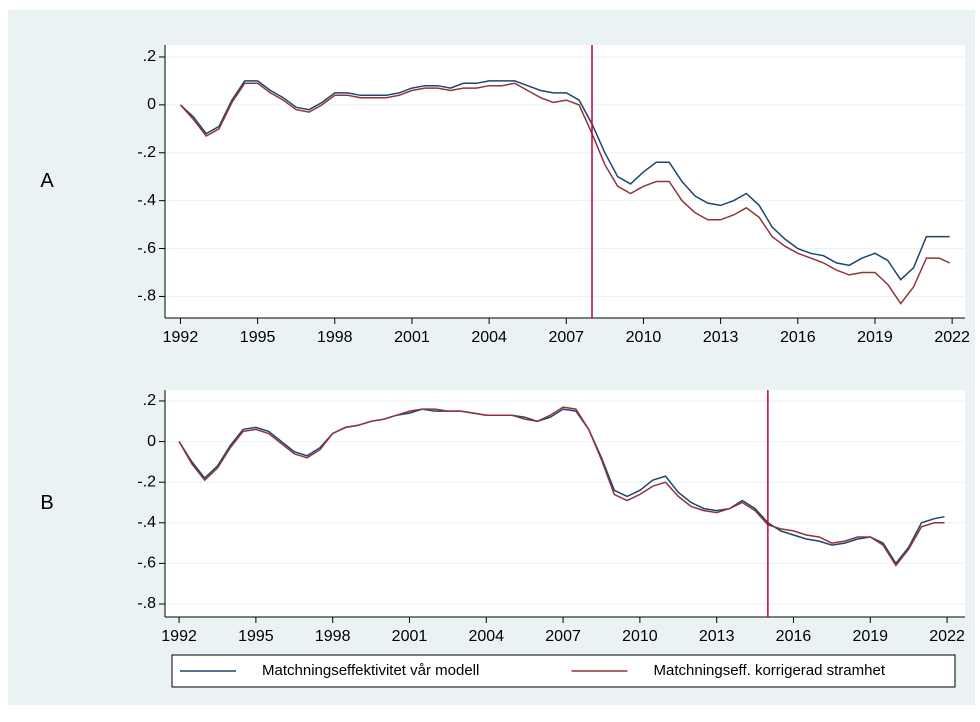 This screenshot has height=722, width=980. Describe the element at coordinates (47, 181) in the screenshot. I see `panel-label: A` at that location.